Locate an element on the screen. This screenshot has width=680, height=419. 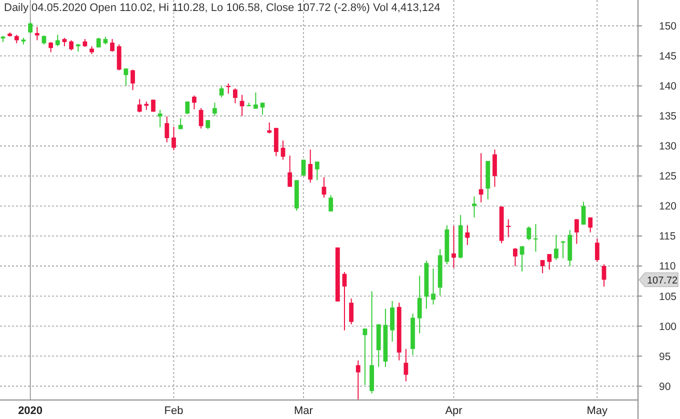
y-tick-label: 130 is located at coordinates (668, 146).